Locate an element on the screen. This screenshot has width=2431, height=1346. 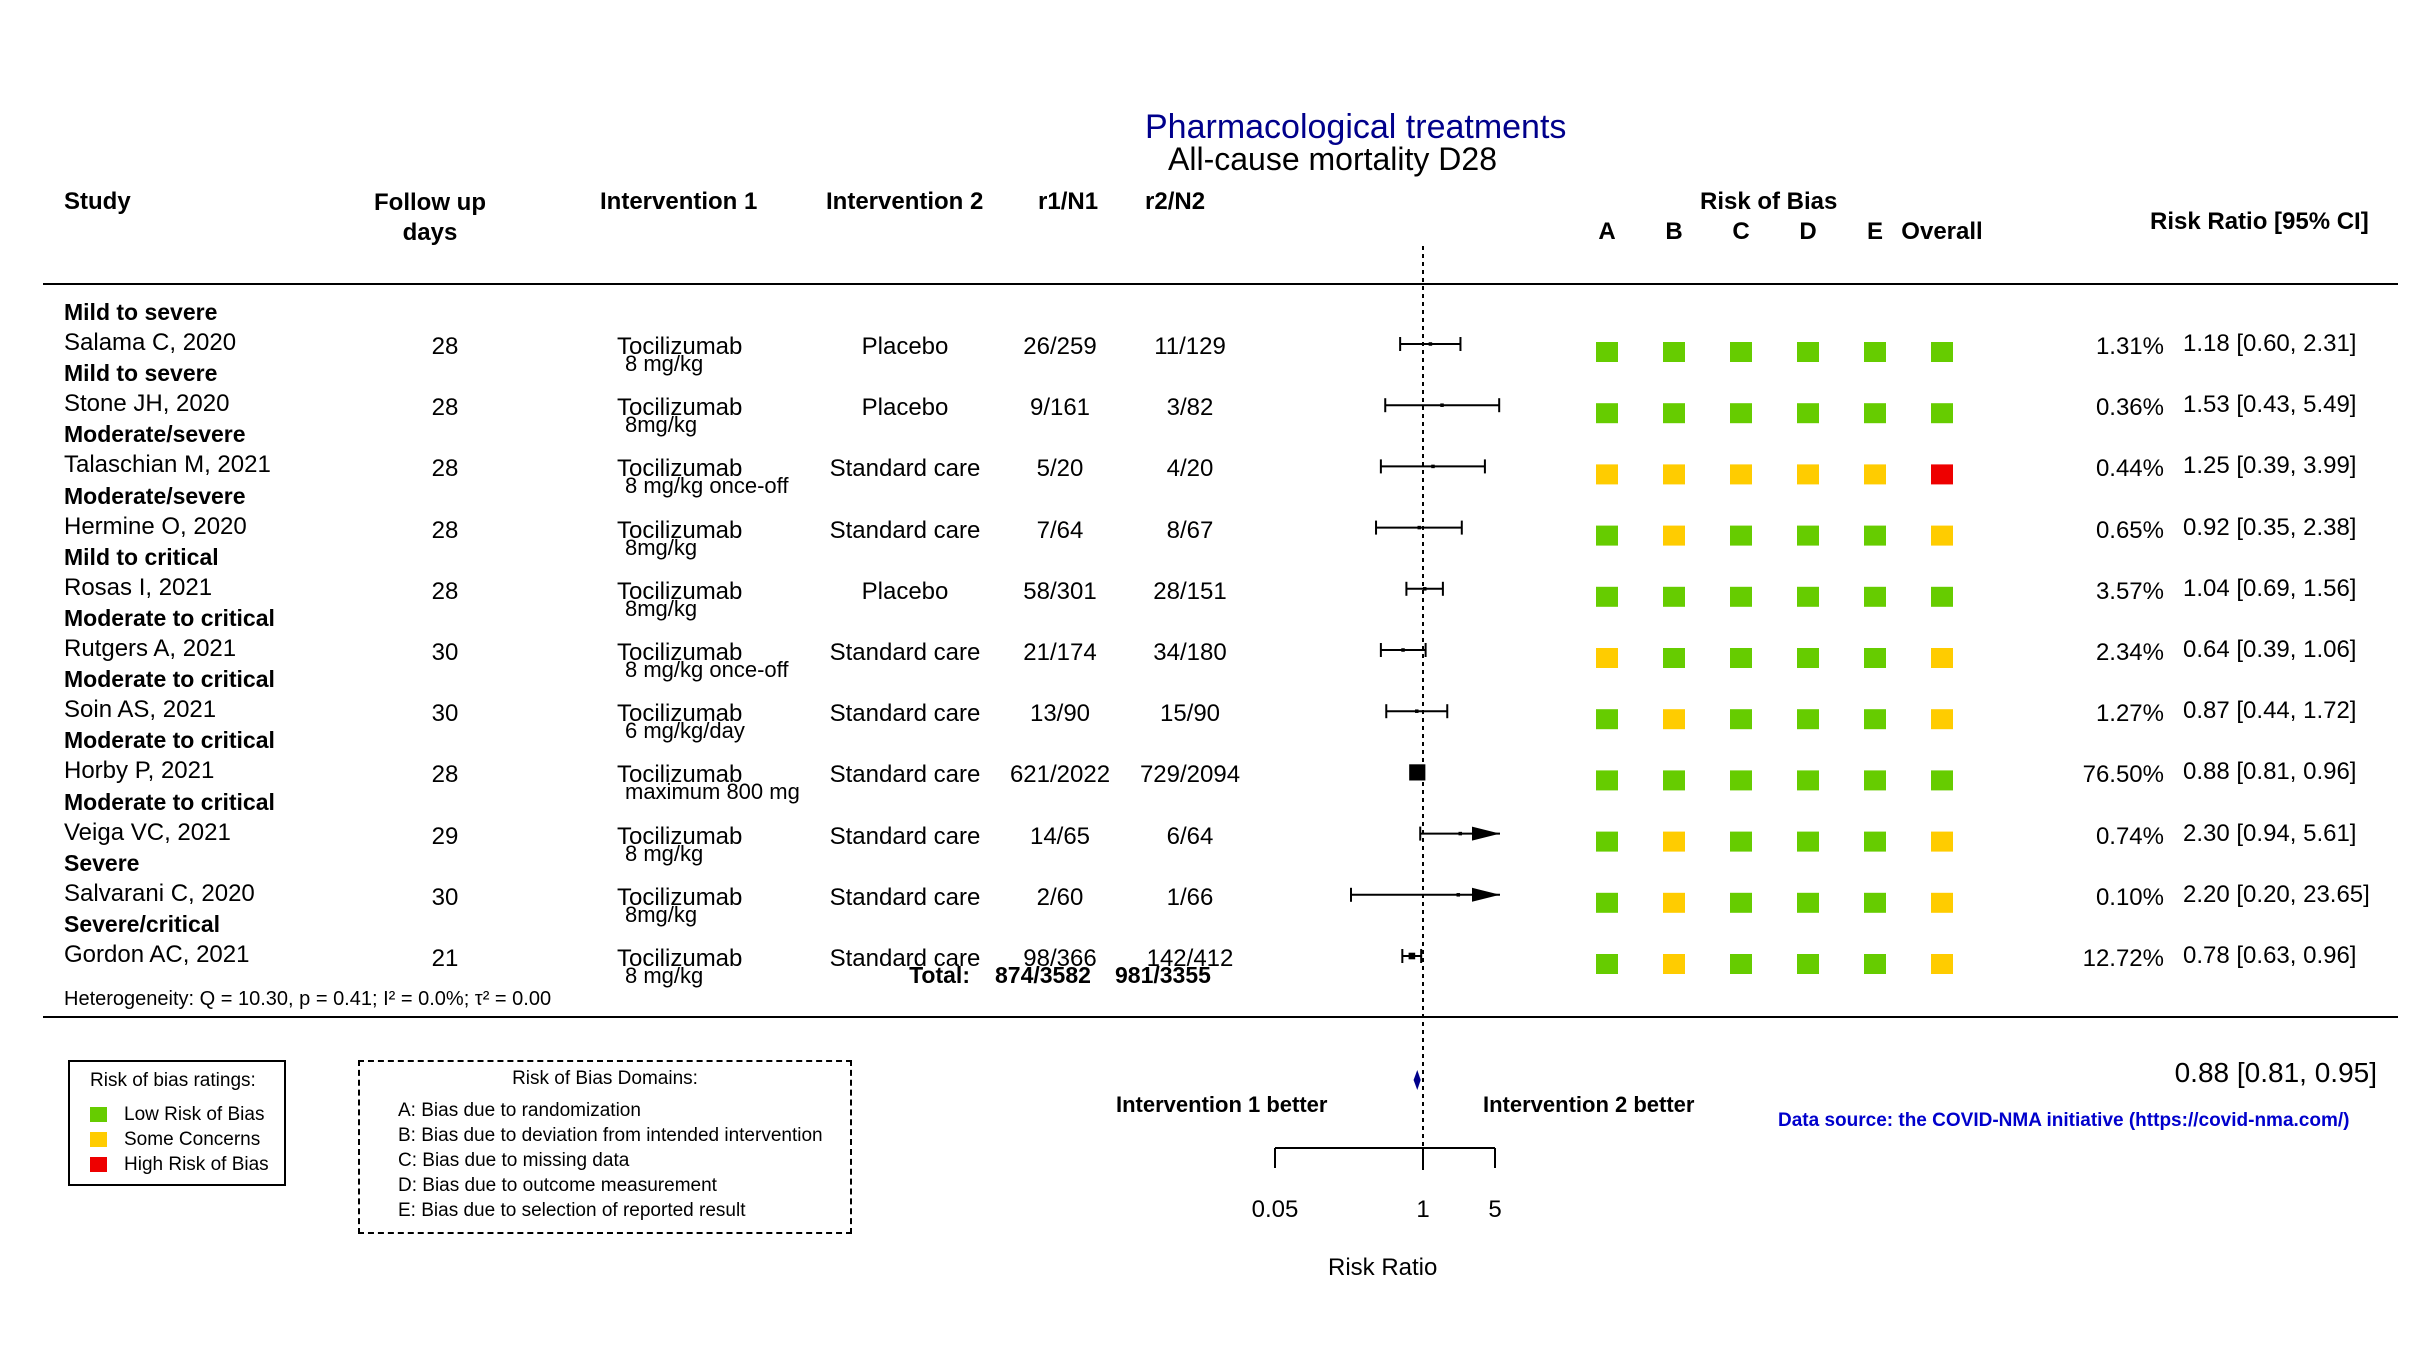
risk-ratio-ci: 0.64 [0.39, 1.06] is located at coordinates (2270, 649).